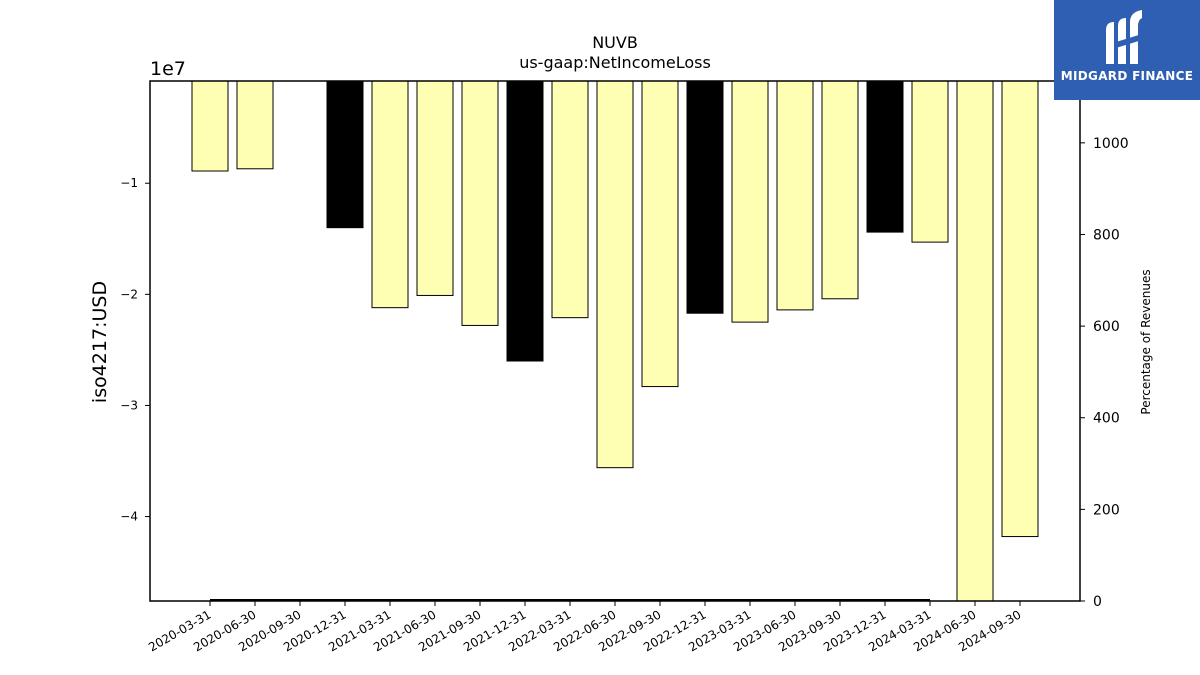 The image size is (1200, 675). I want to click on y2-tick-label: 600, so click(1106, 327).